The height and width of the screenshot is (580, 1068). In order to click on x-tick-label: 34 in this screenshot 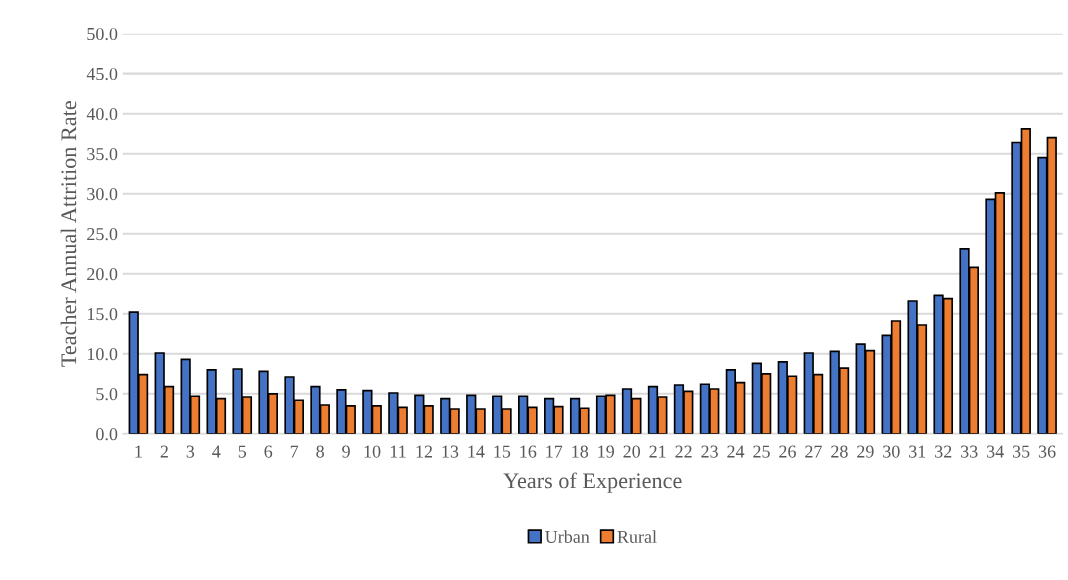, I will do `click(995, 451)`.